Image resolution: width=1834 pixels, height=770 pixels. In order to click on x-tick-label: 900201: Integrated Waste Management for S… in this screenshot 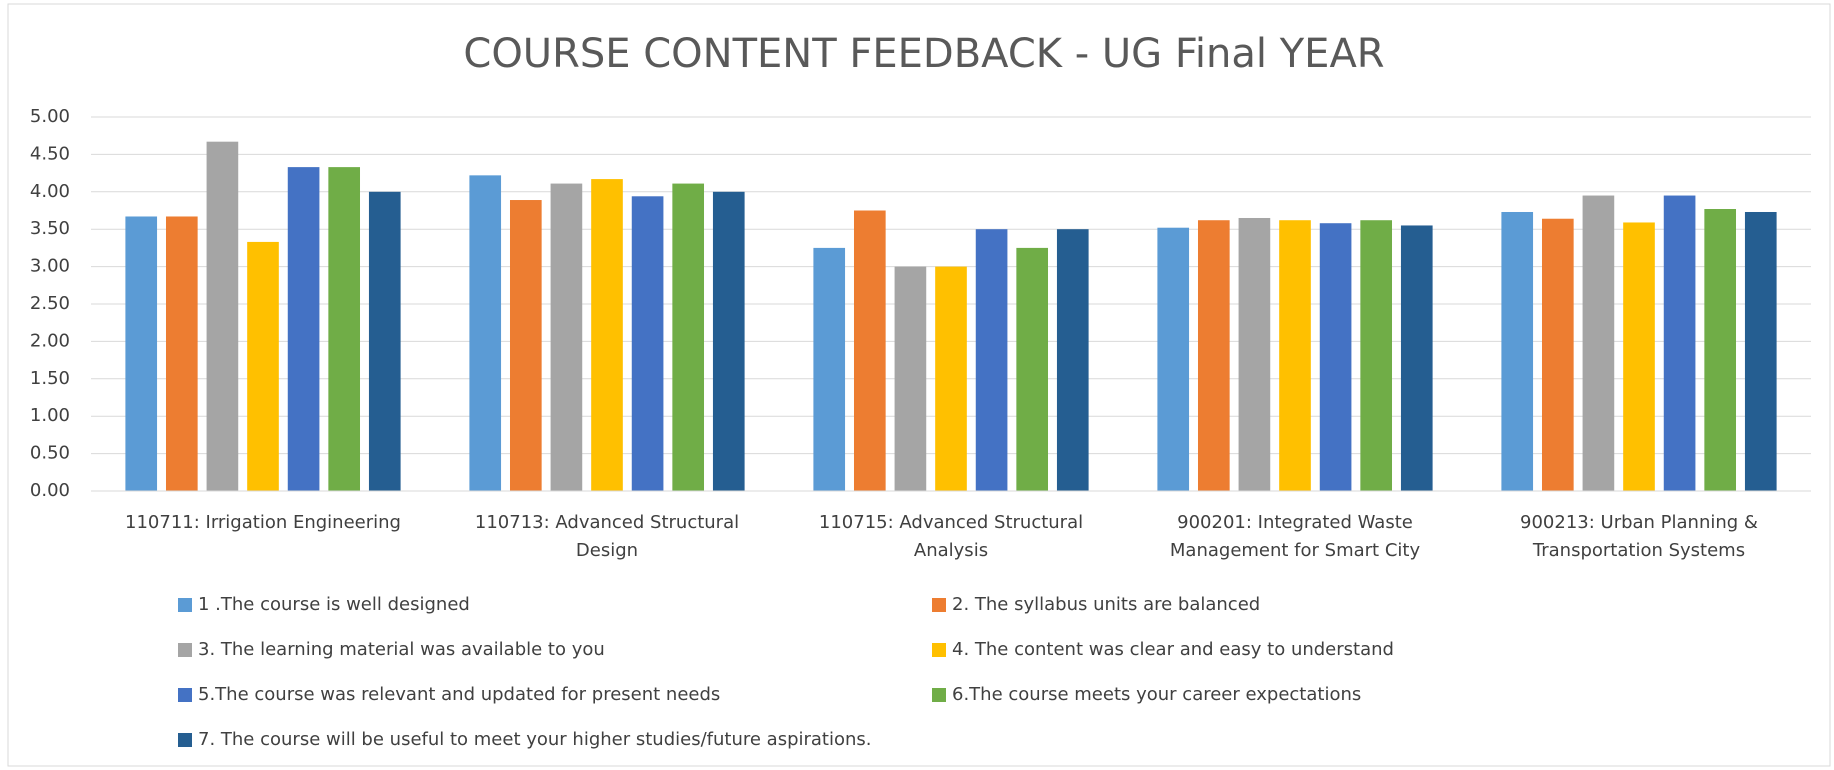, I will do `click(1295, 536)`.